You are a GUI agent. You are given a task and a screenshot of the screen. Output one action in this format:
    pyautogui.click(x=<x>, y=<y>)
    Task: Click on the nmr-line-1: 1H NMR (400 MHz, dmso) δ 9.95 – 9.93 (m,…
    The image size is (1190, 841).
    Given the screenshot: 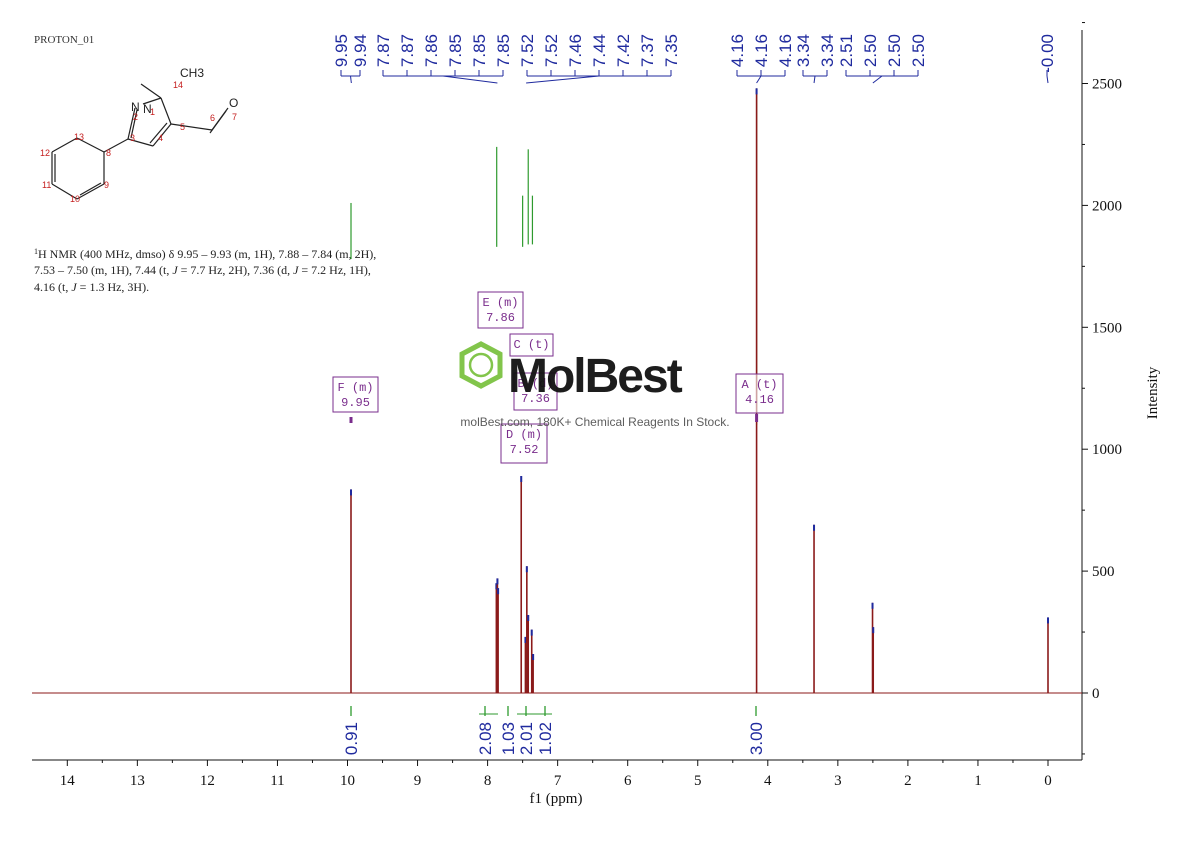 What is the action you would take?
    pyautogui.click(x=205, y=254)
    